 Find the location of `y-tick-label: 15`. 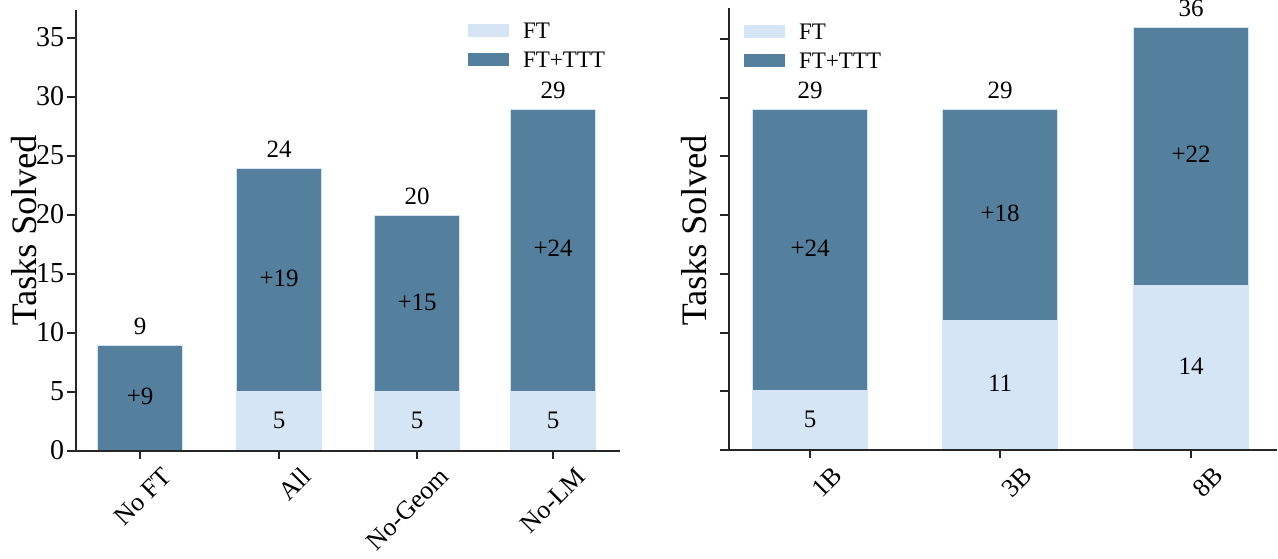

y-tick-label: 15 is located at coordinates (50, 273).